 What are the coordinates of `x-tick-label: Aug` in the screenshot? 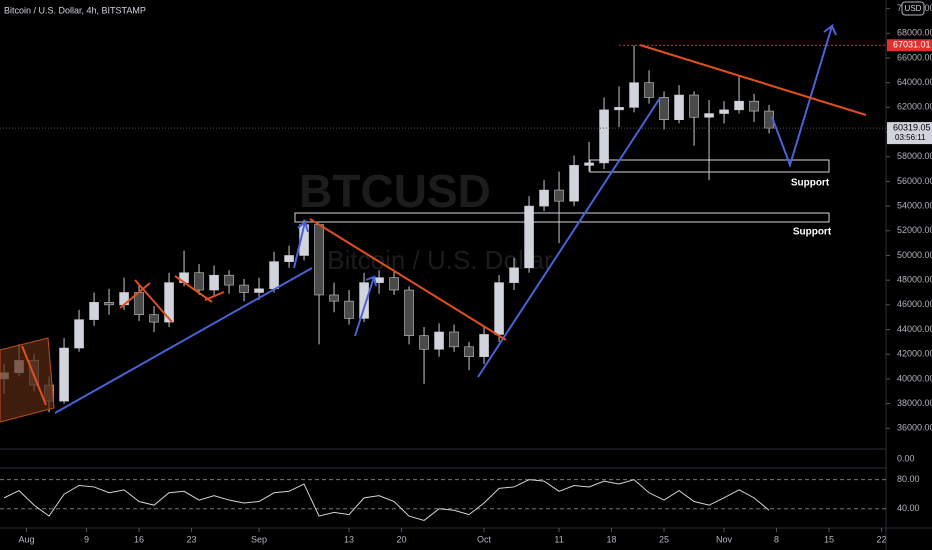 It's located at (27, 539).